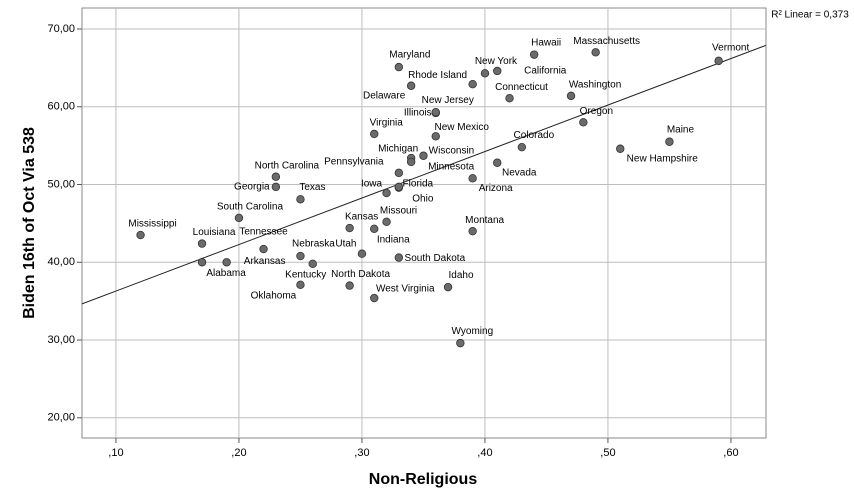 This screenshot has height=504, width=854. What do you see at coordinates (484, 220) in the screenshot?
I see `point-label: Montana` at bounding box center [484, 220].